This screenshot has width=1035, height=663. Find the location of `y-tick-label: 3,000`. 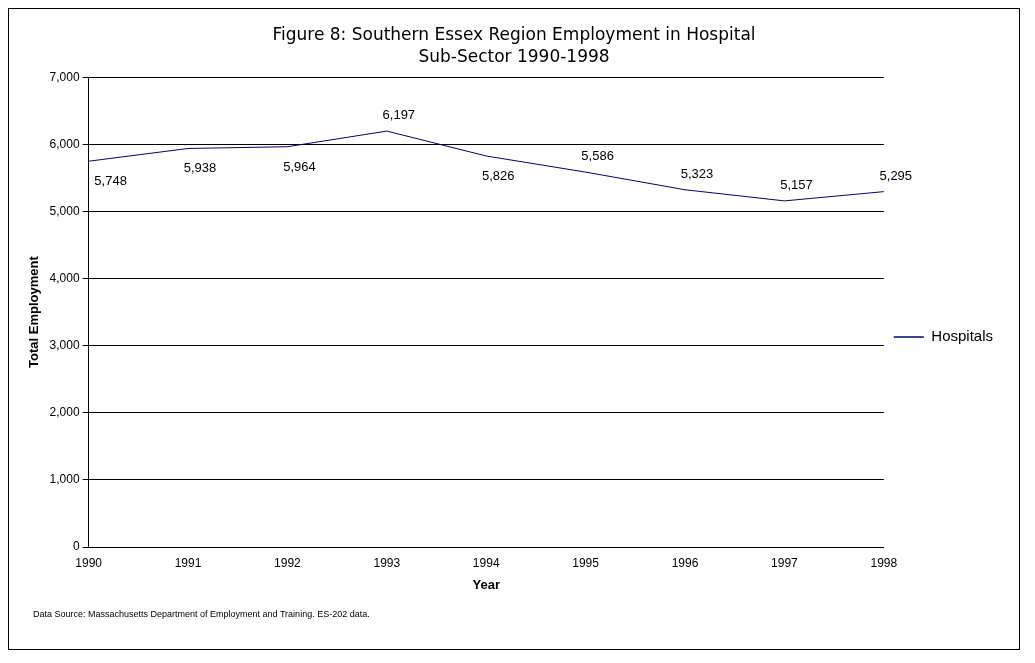

y-tick-label: 3,000 is located at coordinates (64, 344).